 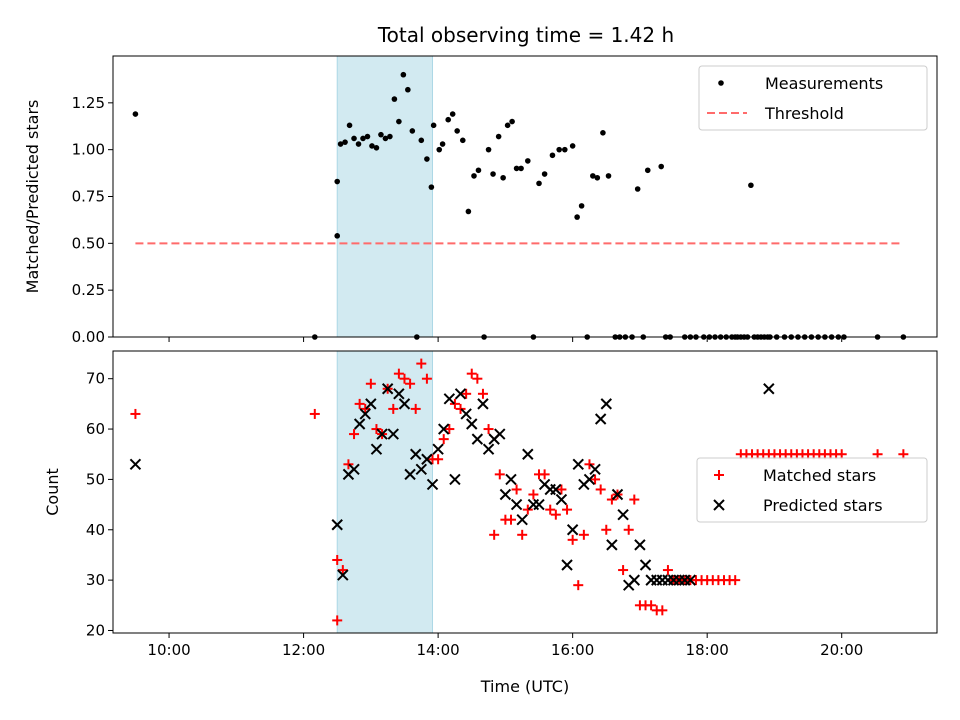 What do you see at coordinates (52, 492) in the screenshot?
I see `bottom-y-axis-label: Count` at bounding box center [52, 492].